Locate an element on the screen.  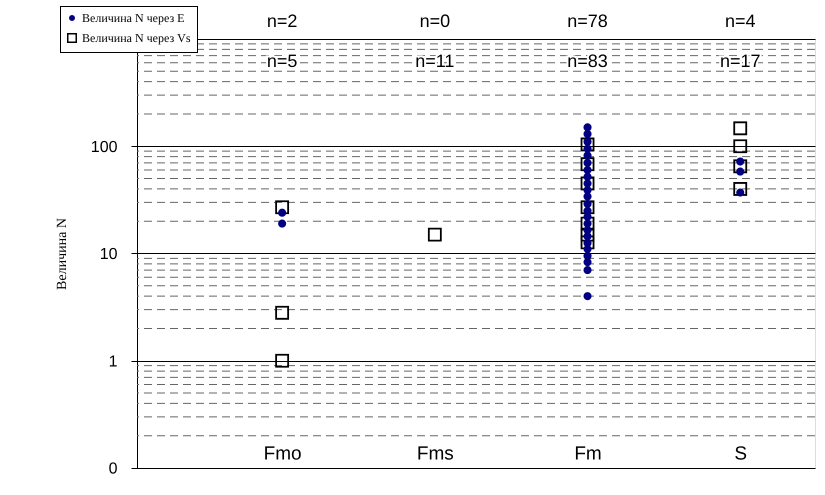
legend-label: Величина N через Vs is located at coordinates (136, 38).